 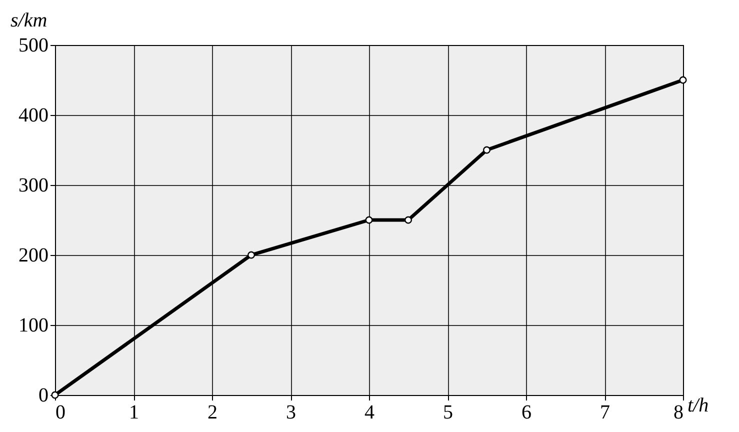 I want to click on x-tick-label: 3, so click(x=291, y=413).